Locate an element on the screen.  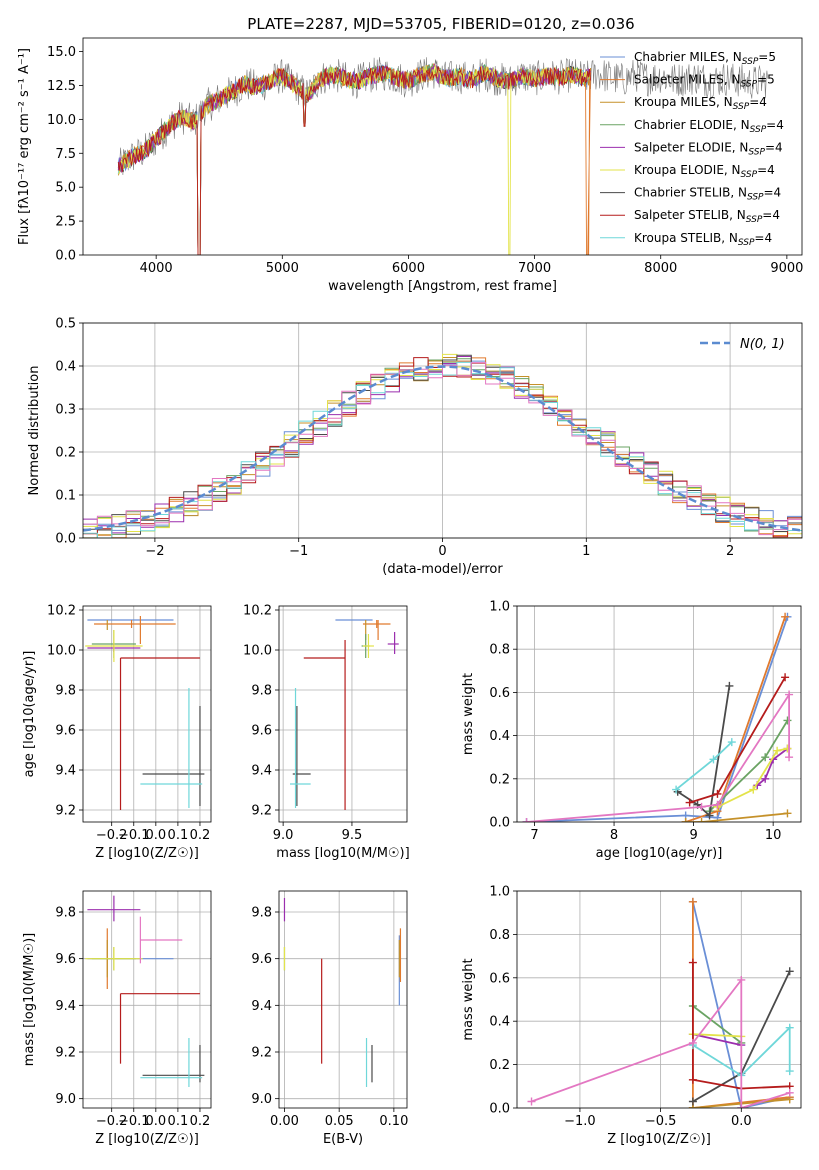
x-tick-label: 9.5 is located at coordinates (352, 835).